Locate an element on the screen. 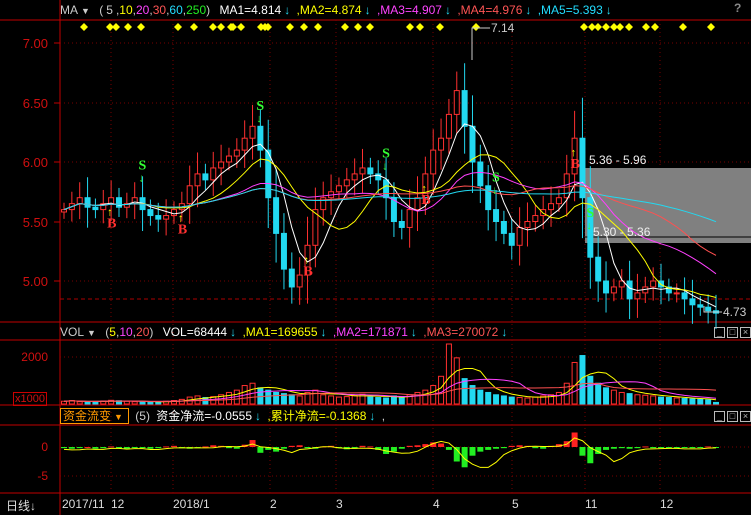  help-icon: ? is located at coordinates (738, 8).